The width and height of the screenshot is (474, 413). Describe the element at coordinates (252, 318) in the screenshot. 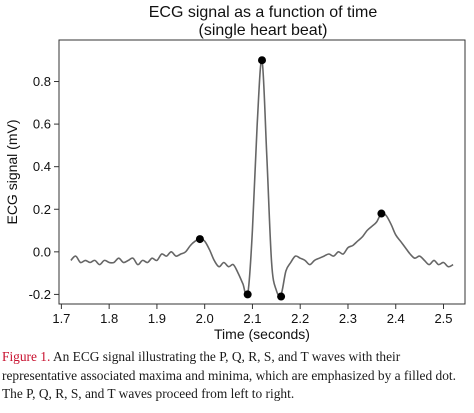

I see `x-tick-label: 2.1` at that location.